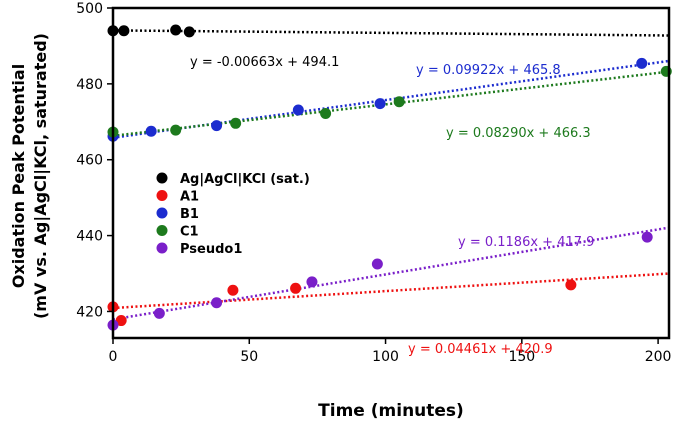  I want to click on legend-label: Ag|AgCl|KCl (sat.), so click(245, 179).